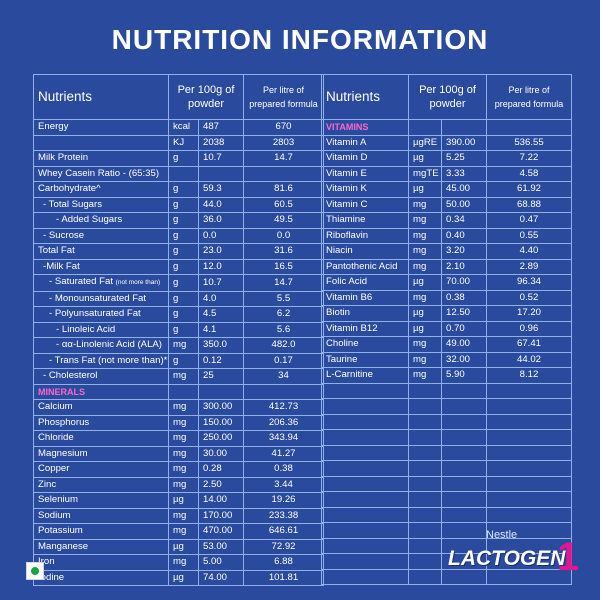  I want to click on per-100g-value: 170.00, so click(221, 515).